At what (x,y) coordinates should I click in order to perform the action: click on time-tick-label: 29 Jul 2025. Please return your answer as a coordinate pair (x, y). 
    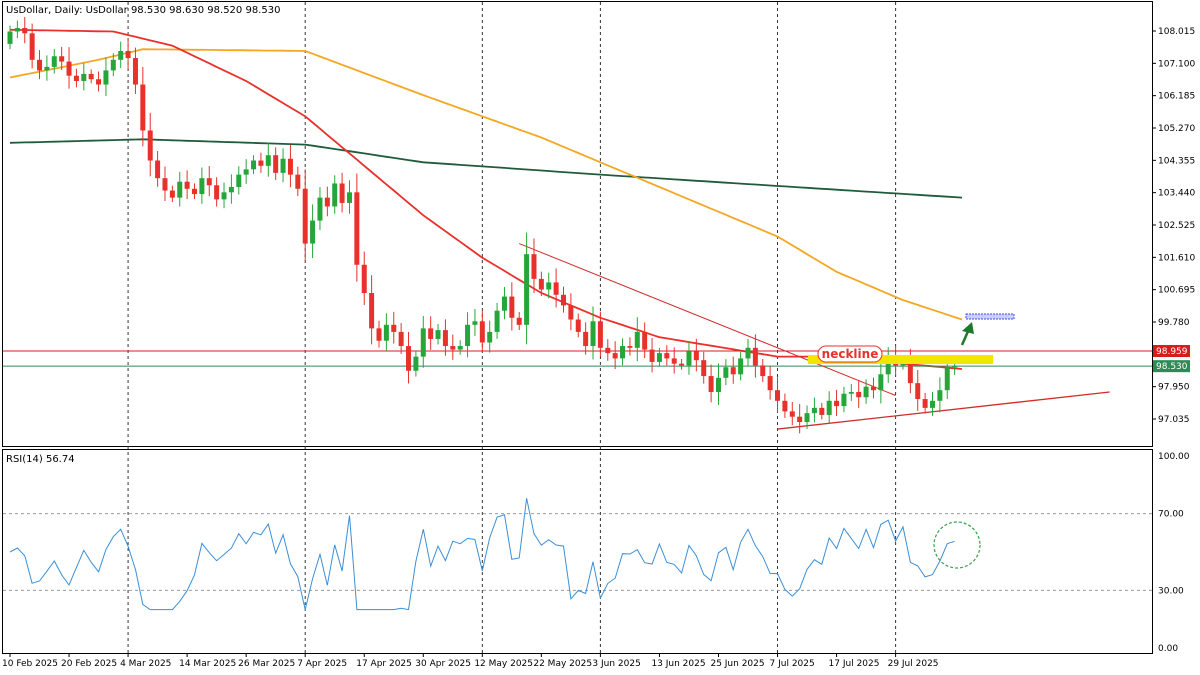
    Looking at the image, I should click on (913, 664).